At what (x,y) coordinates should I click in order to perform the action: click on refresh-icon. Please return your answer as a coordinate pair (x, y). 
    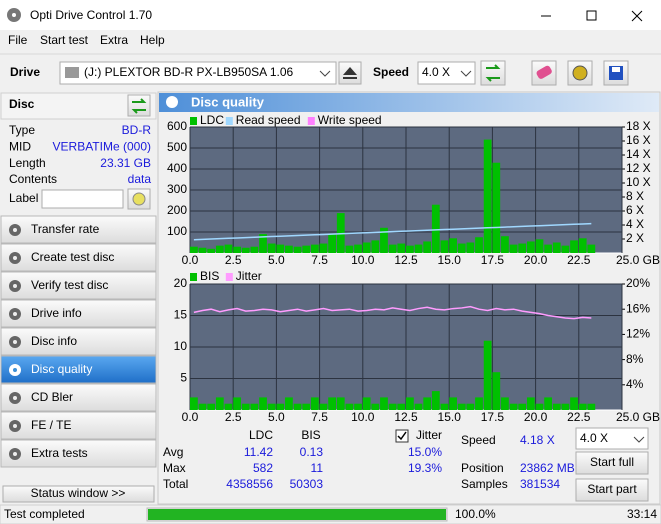
    Looking at the image, I should click on (493, 73).